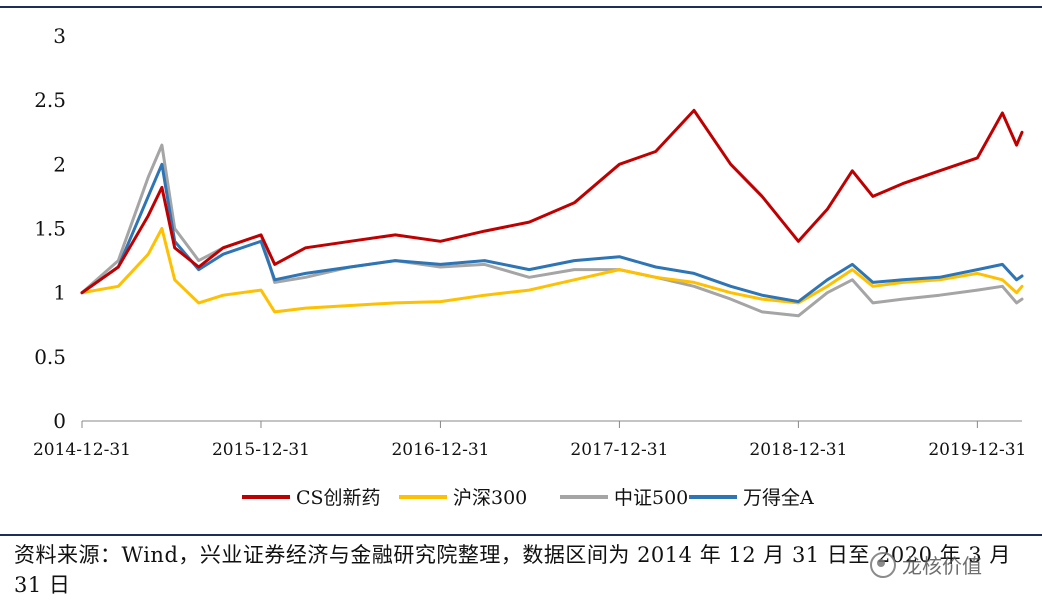 The image size is (1042, 609). Describe the element at coordinates (490, 498) in the screenshot. I see `legend-label-1: 沪深300` at that location.